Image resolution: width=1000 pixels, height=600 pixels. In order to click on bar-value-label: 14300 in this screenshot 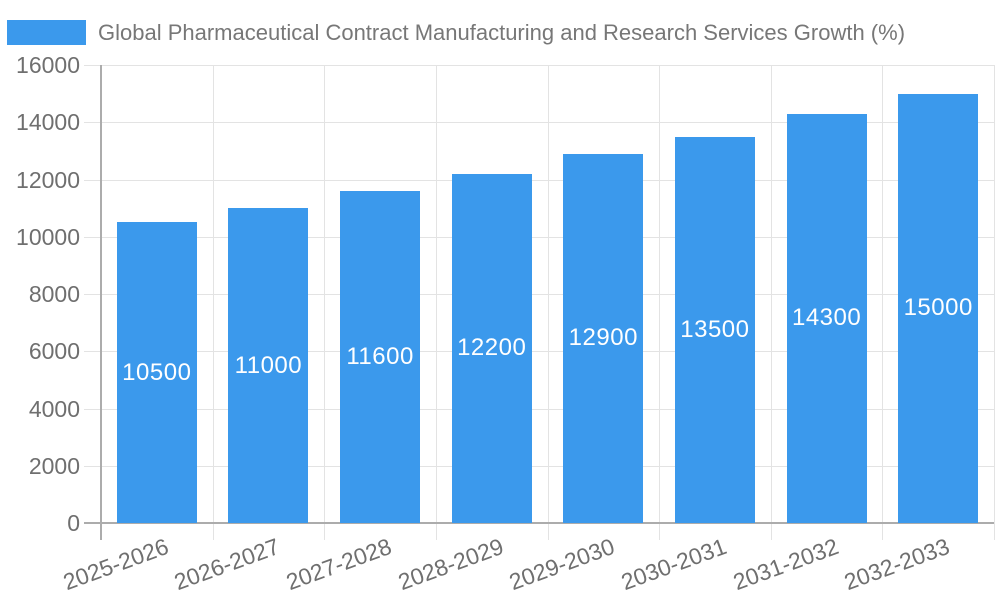, I will do `click(826, 318)`.